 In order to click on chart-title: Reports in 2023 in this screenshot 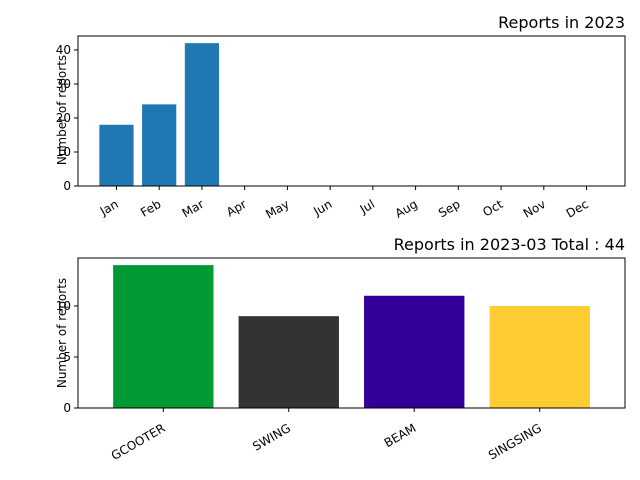, I will do `click(561, 22)`.